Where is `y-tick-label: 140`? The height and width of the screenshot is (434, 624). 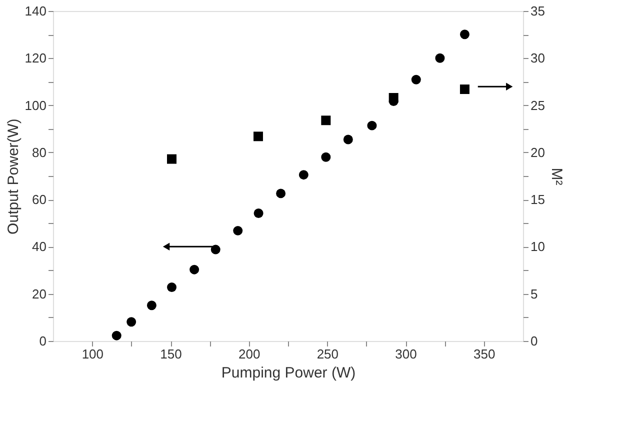
y-tick-label: 140 is located at coordinates (35, 11).